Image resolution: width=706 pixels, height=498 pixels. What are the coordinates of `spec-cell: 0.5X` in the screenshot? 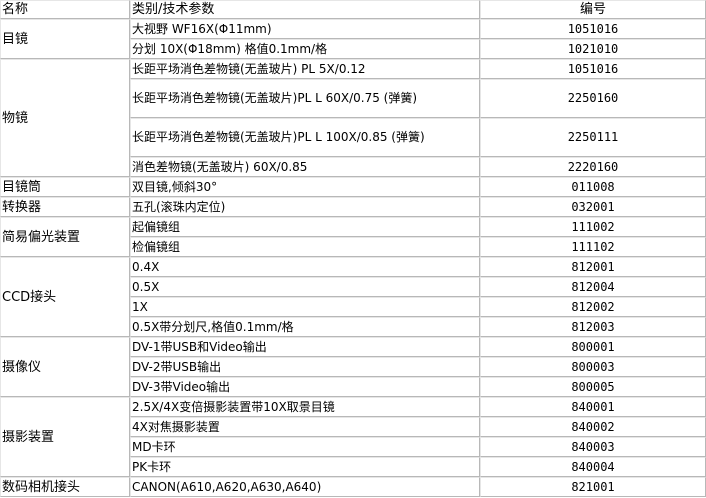 It's located at (305, 287).